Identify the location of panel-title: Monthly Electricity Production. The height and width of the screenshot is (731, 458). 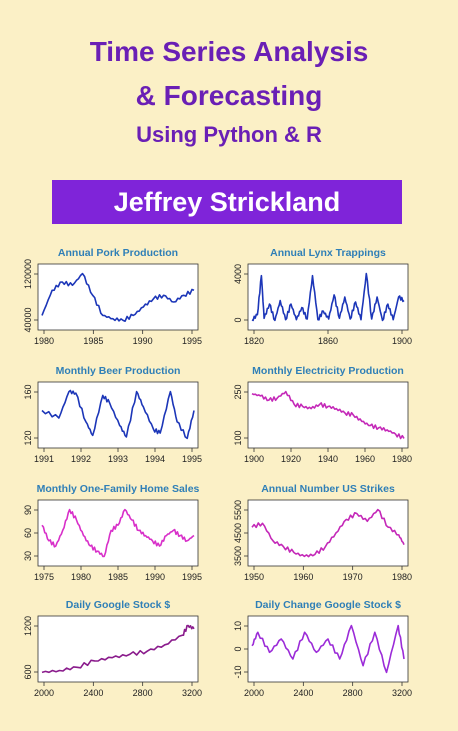
(328, 371).